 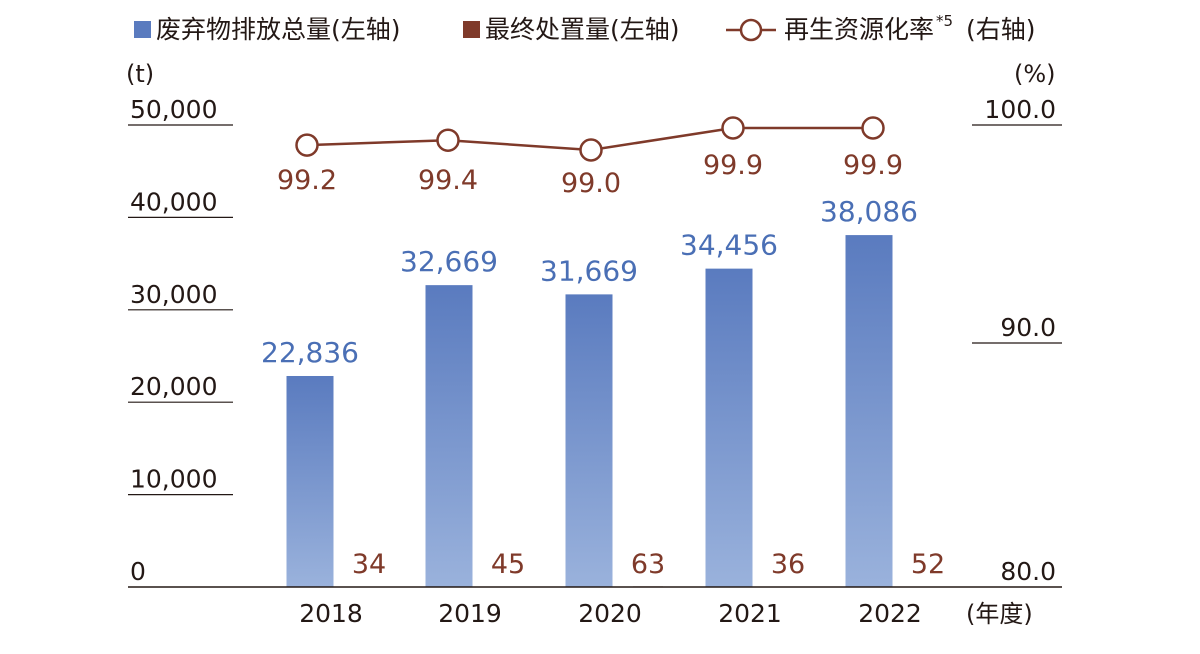 What do you see at coordinates (788, 564) in the screenshot?
I see `final-value-label: 36` at bounding box center [788, 564].